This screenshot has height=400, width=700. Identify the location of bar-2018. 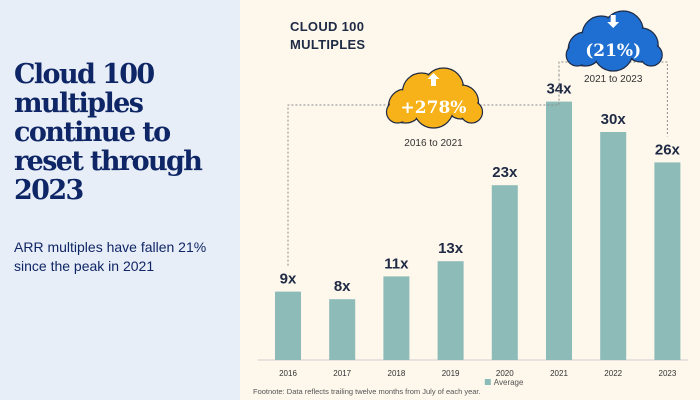
(396, 318).